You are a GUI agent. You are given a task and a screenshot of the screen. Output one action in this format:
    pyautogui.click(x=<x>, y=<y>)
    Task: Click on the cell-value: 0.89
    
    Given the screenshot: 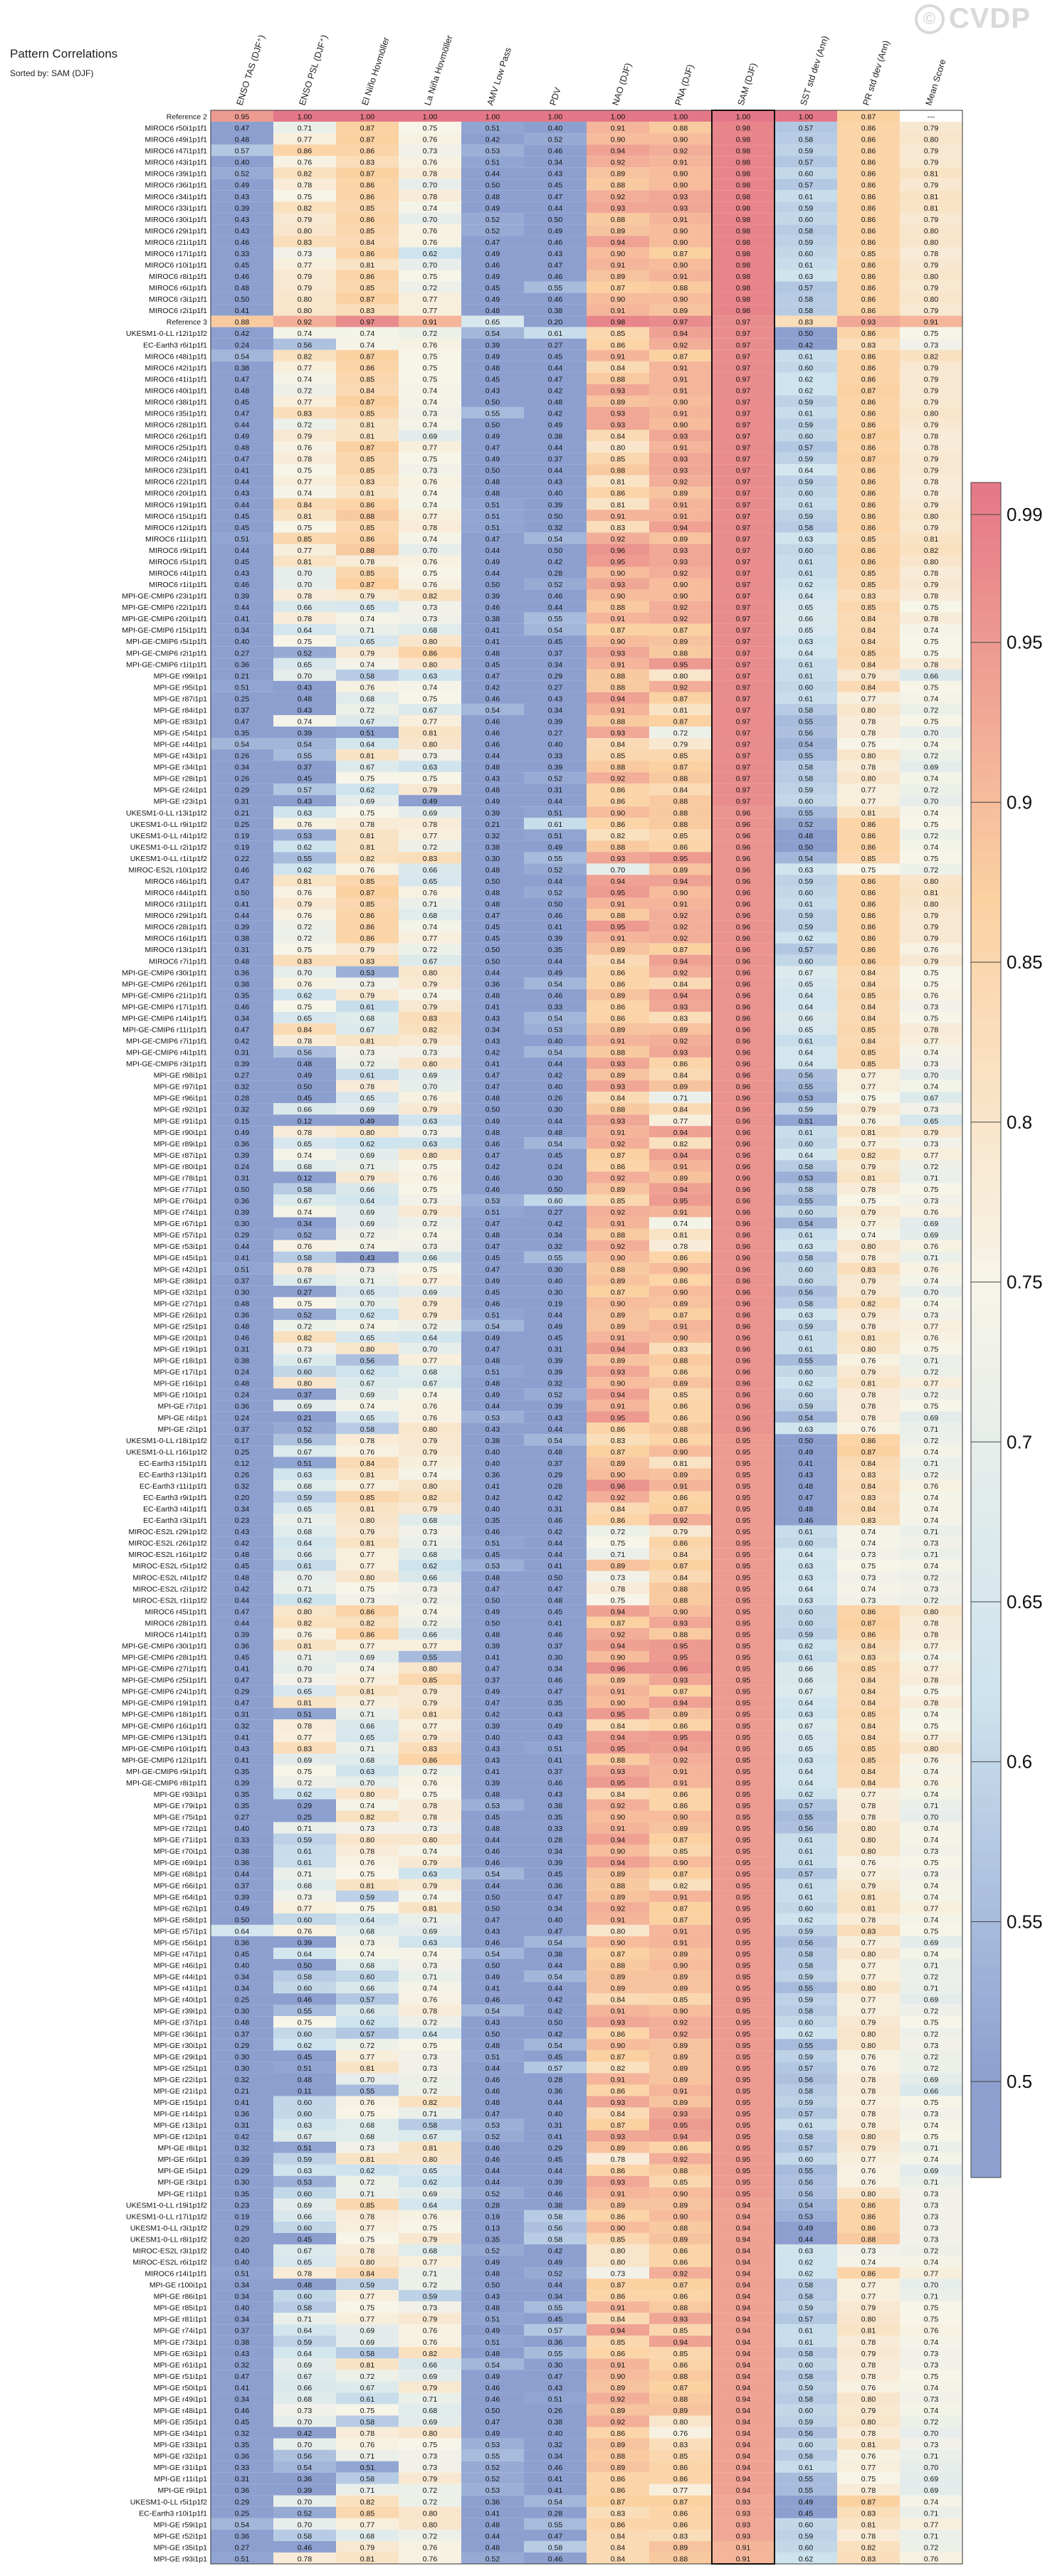 What is the action you would take?
    pyautogui.click(x=618, y=1076)
    